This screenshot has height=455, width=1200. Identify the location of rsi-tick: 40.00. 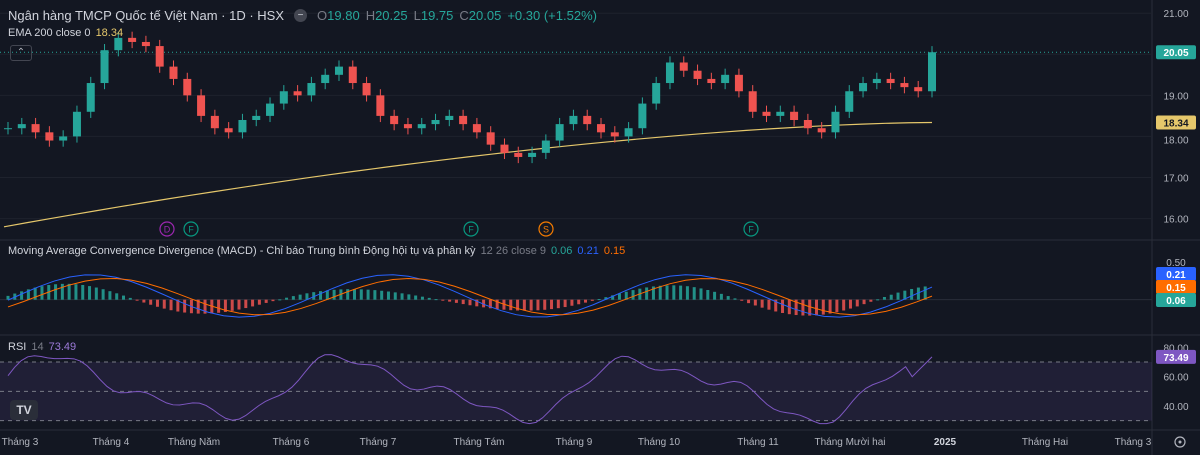
(1175, 407).